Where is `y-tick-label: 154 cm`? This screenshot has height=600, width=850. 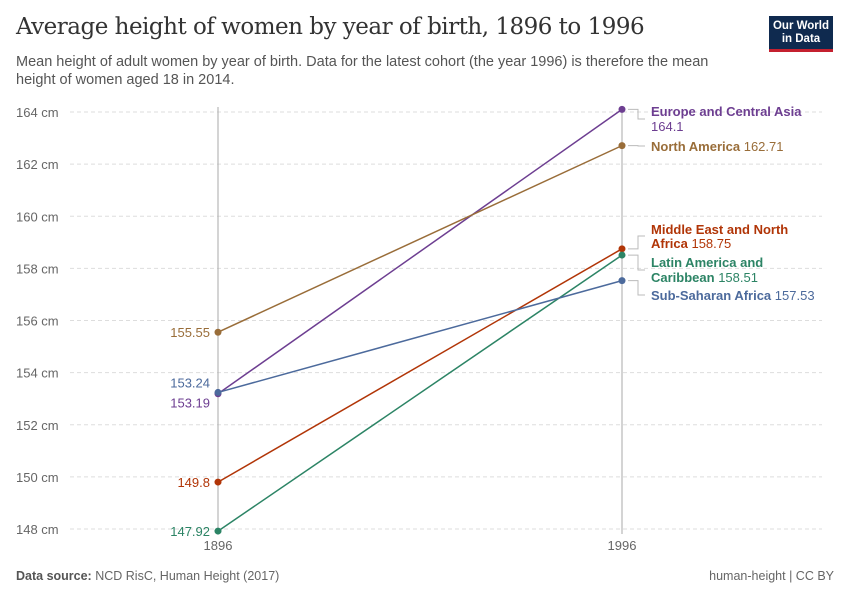
y-tick-label: 154 cm is located at coordinates (37, 373).